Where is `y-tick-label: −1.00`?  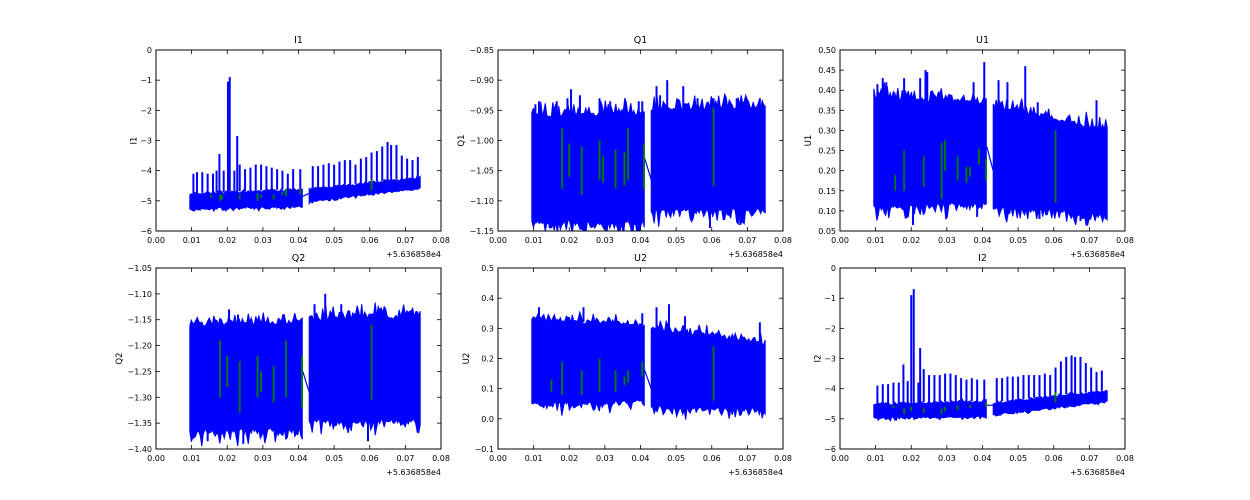
y-tick-label: −1.00 is located at coordinates (481, 141).